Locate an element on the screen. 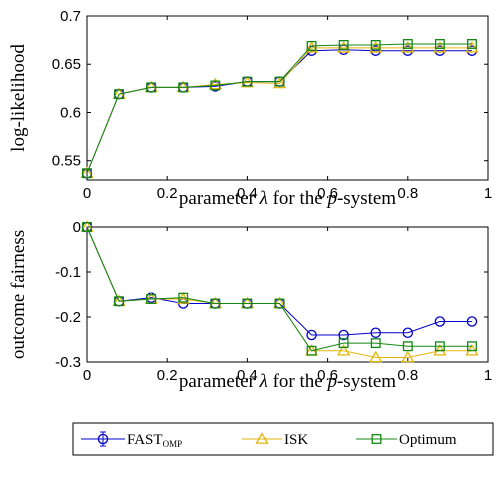 Image resolution: width=501 pixels, height=479 pixels. legend-entry-1: ISK is located at coordinates (275, 440).